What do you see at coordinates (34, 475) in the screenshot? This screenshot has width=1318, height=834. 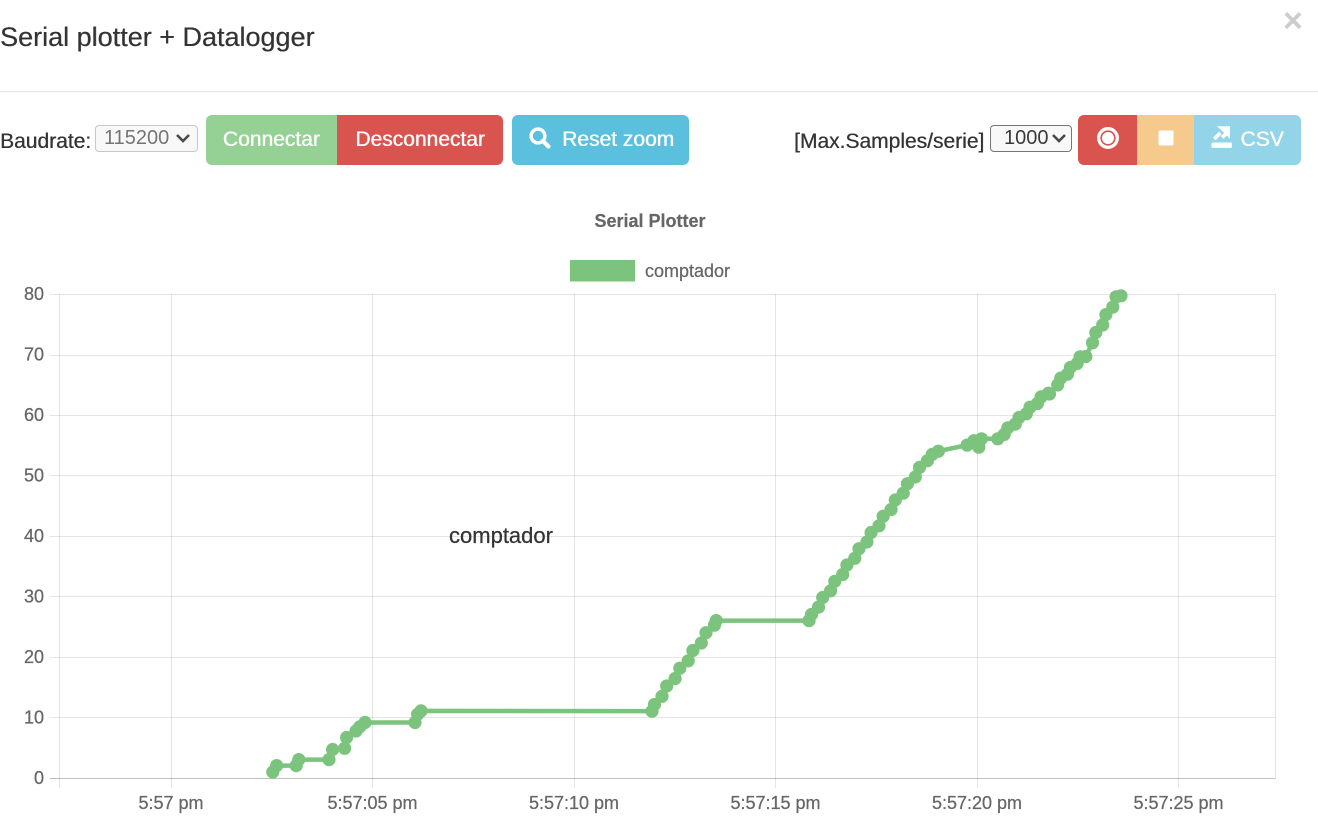 I see `svg-text: 50` at bounding box center [34, 475].